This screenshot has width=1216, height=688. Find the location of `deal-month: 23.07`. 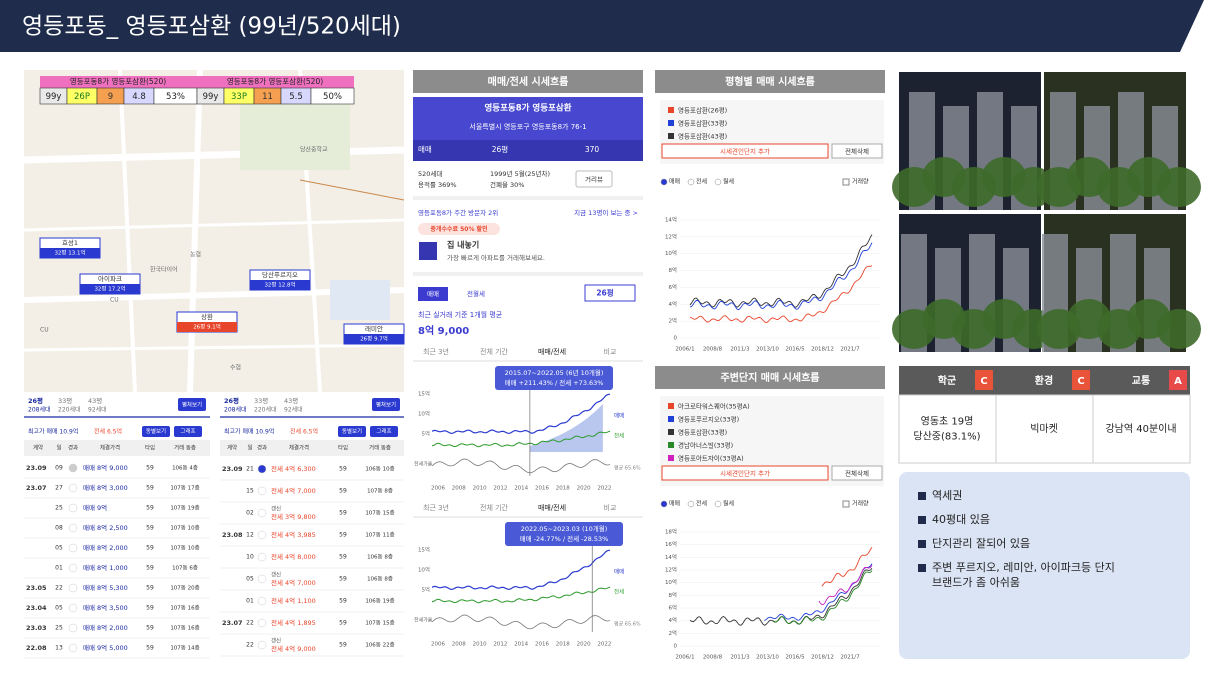

deal-month: 23.07 is located at coordinates (36, 488).